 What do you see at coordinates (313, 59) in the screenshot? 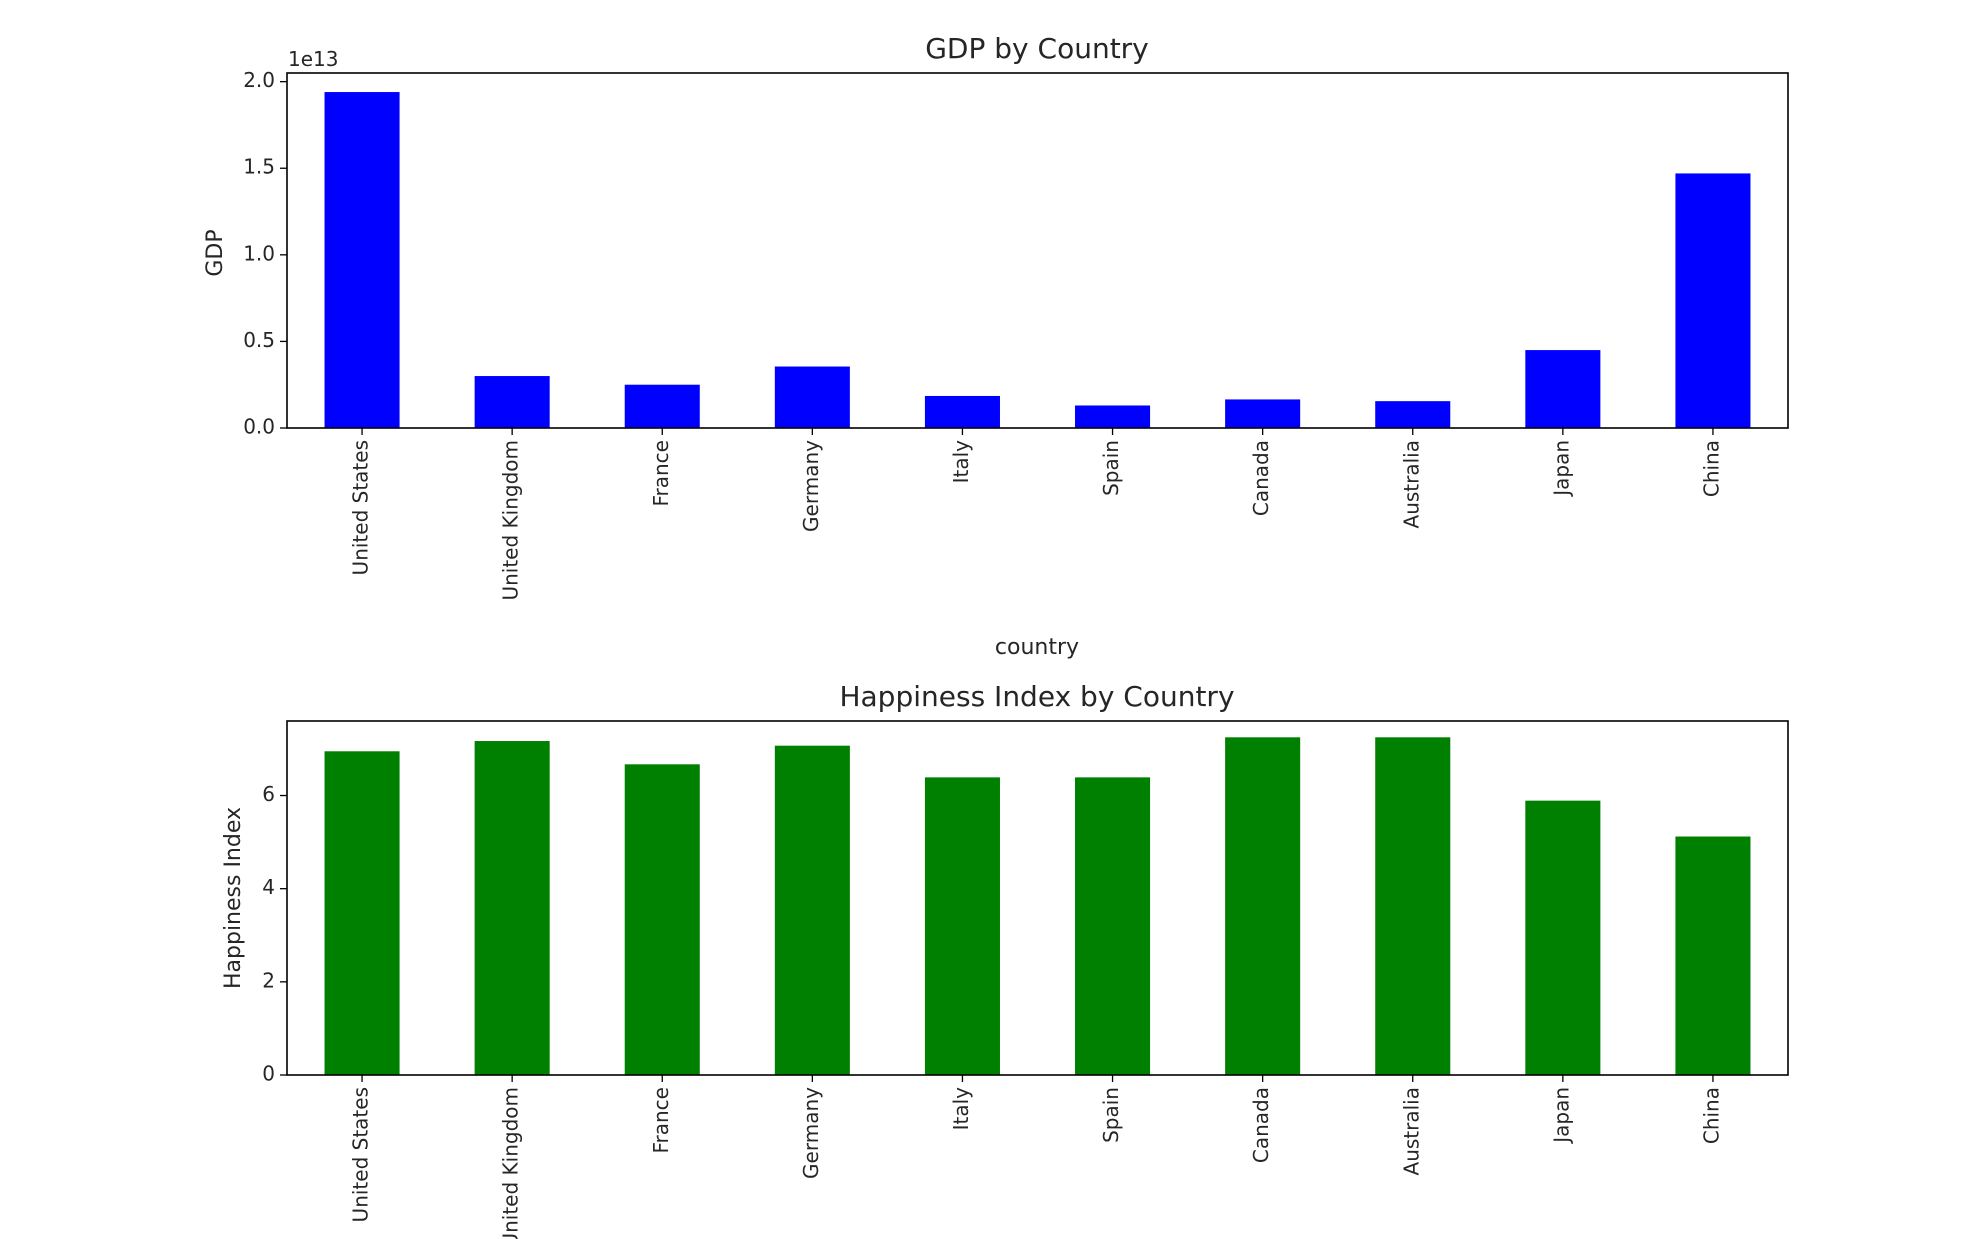
I see `y-offset-text: 1e13` at bounding box center [313, 59].